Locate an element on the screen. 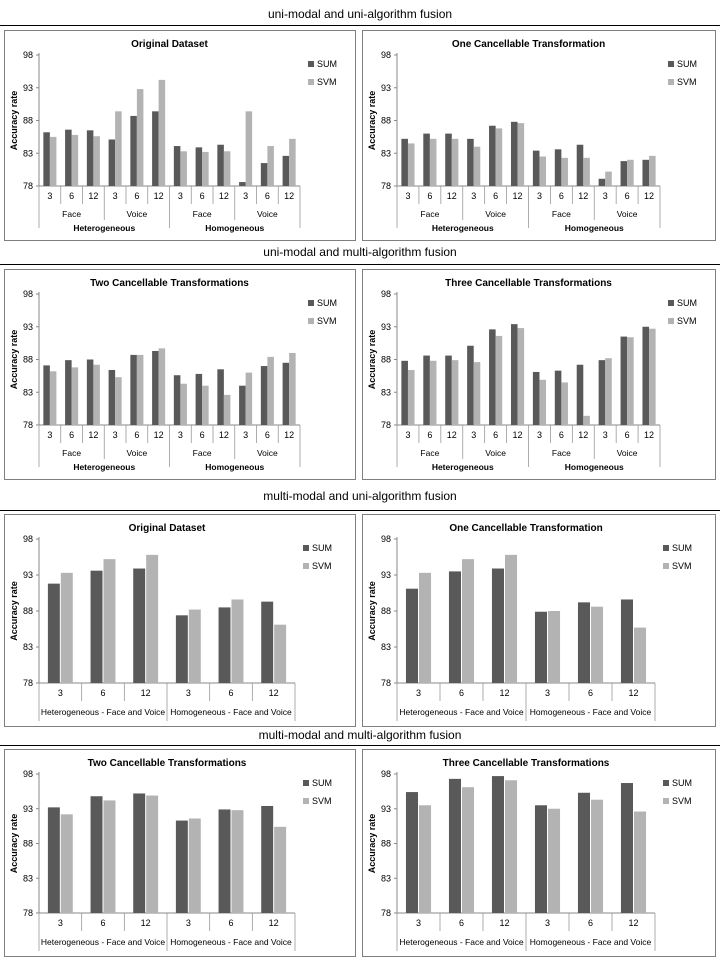 The width and height of the screenshot is (720, 960). chart-title: Three Cancellable Transformations is located at coordinates (526, 763).